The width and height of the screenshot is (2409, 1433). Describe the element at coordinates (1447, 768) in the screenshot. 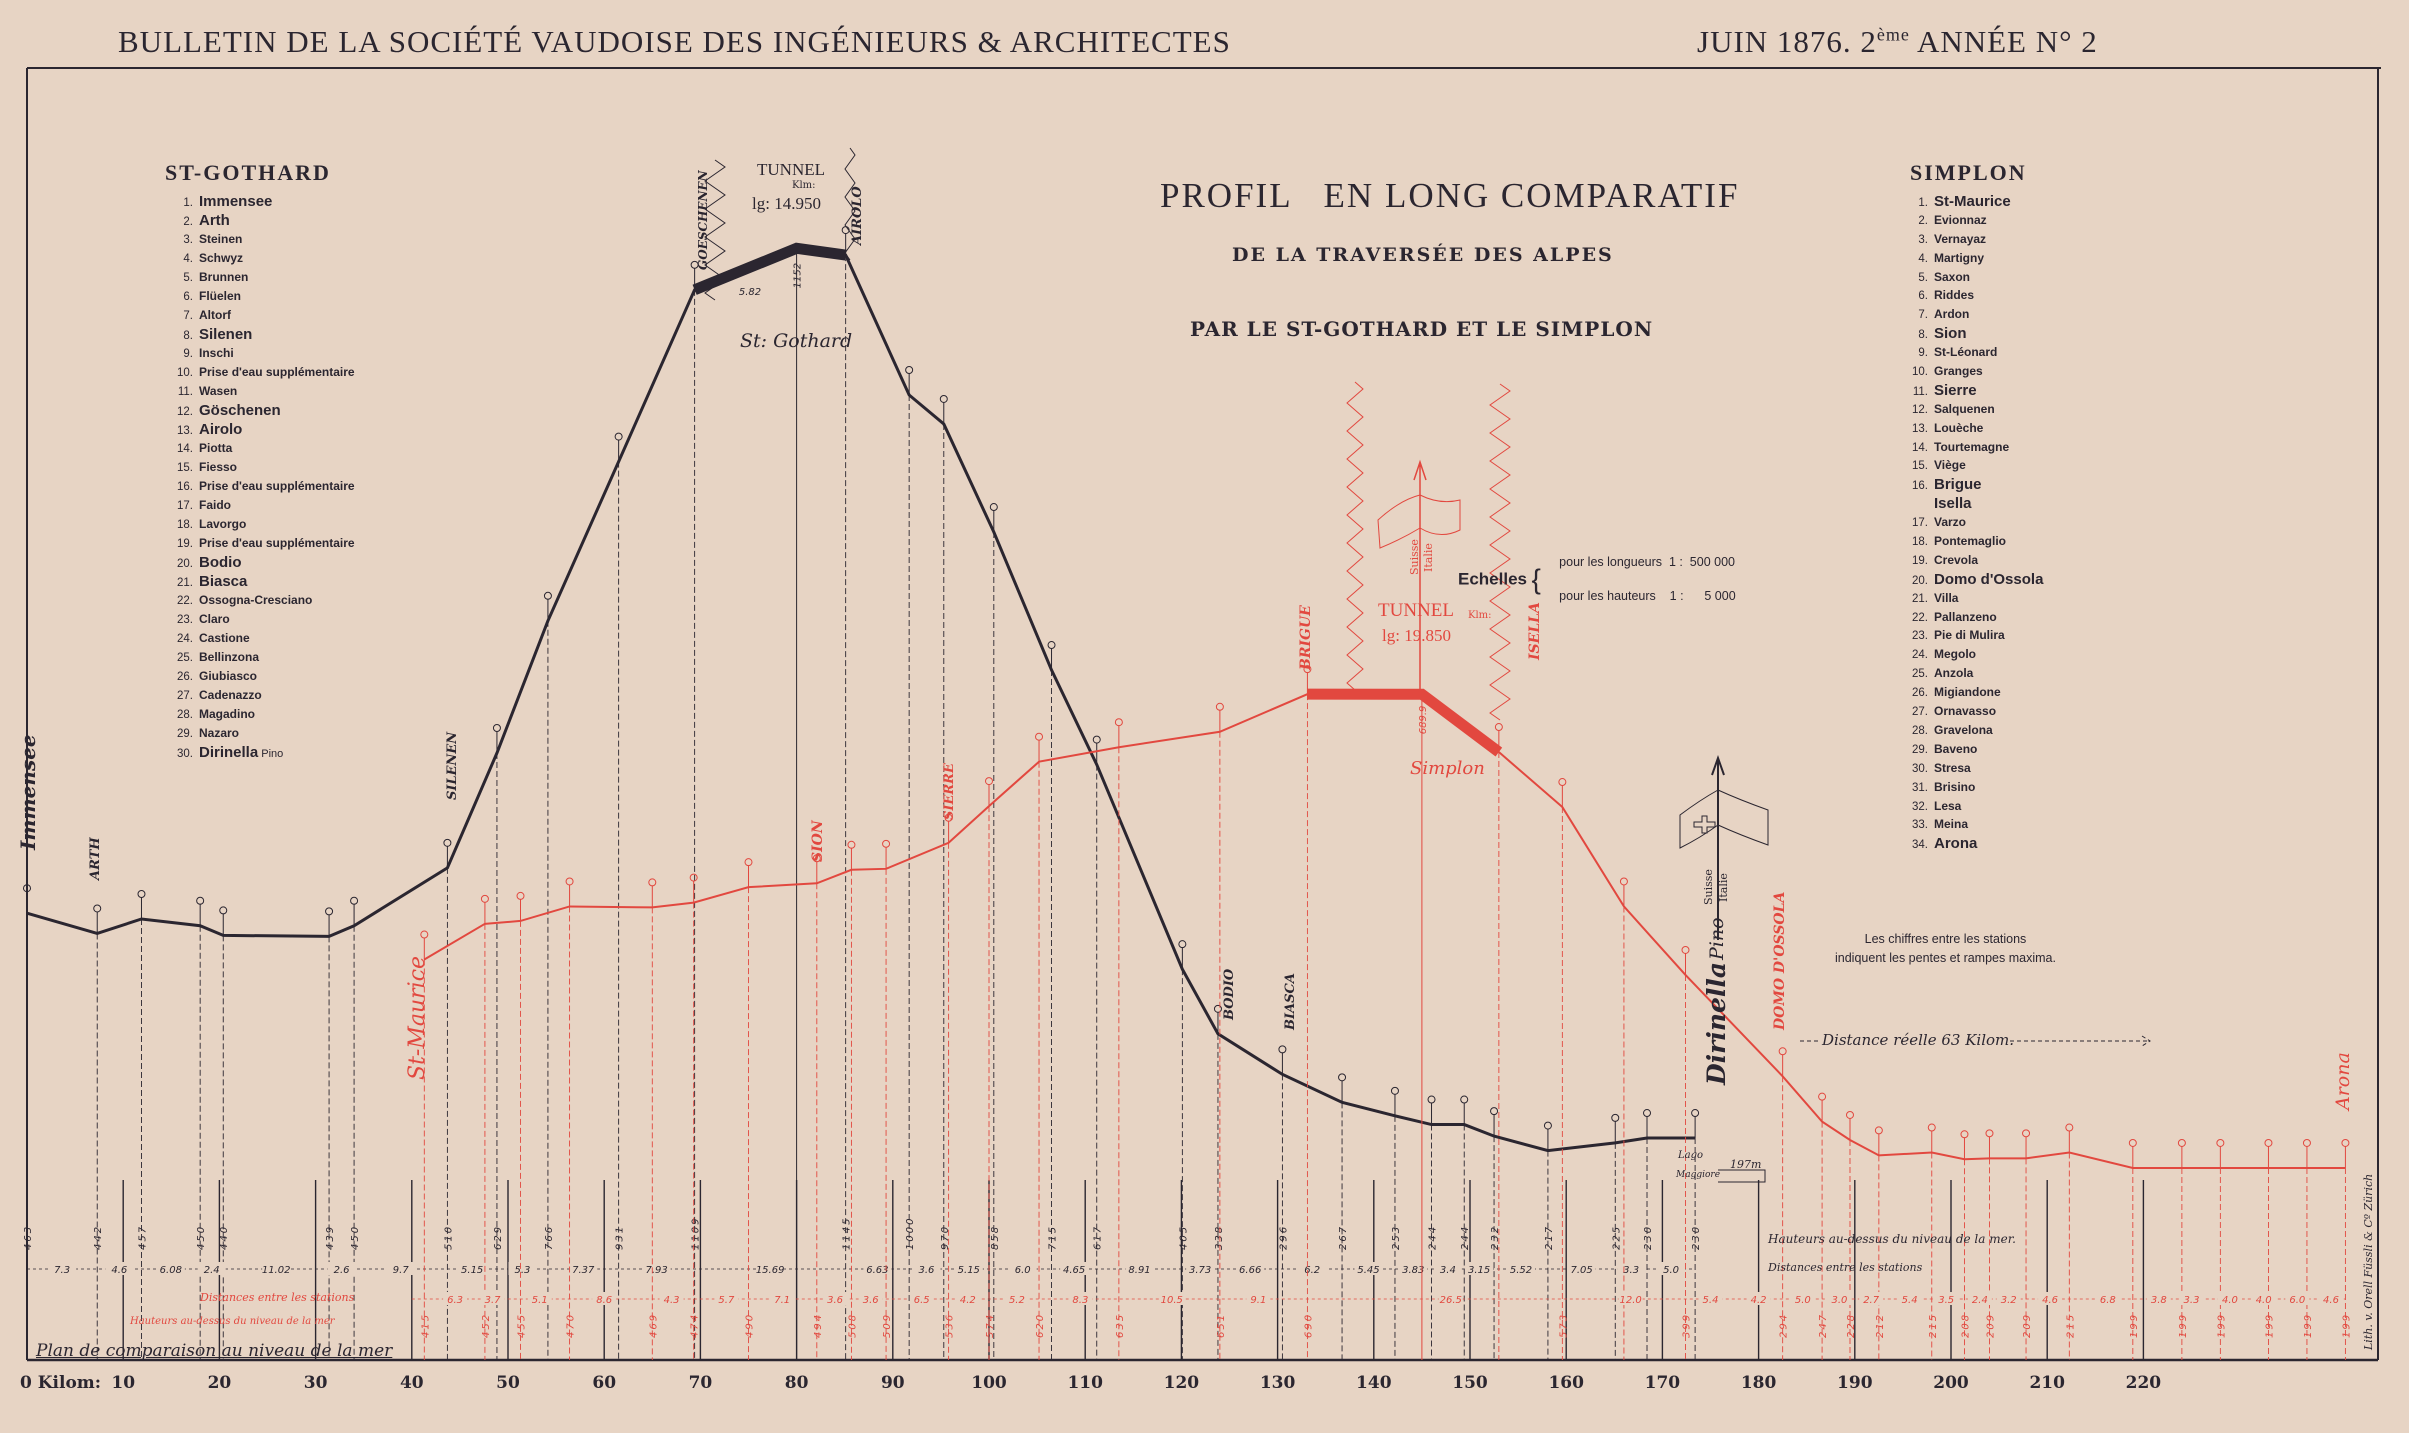

I see `simplon-pass-label: Simplon` at that location.